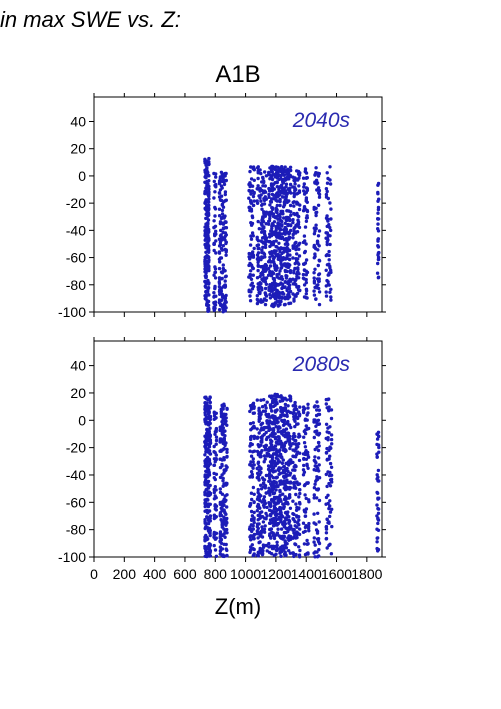 The width and height of the screenshot is (501, 709). What do you see at coordinates (78, 149) in the screenshot?
I see `y-tick-label: 20` at bounding box center [78, 149].